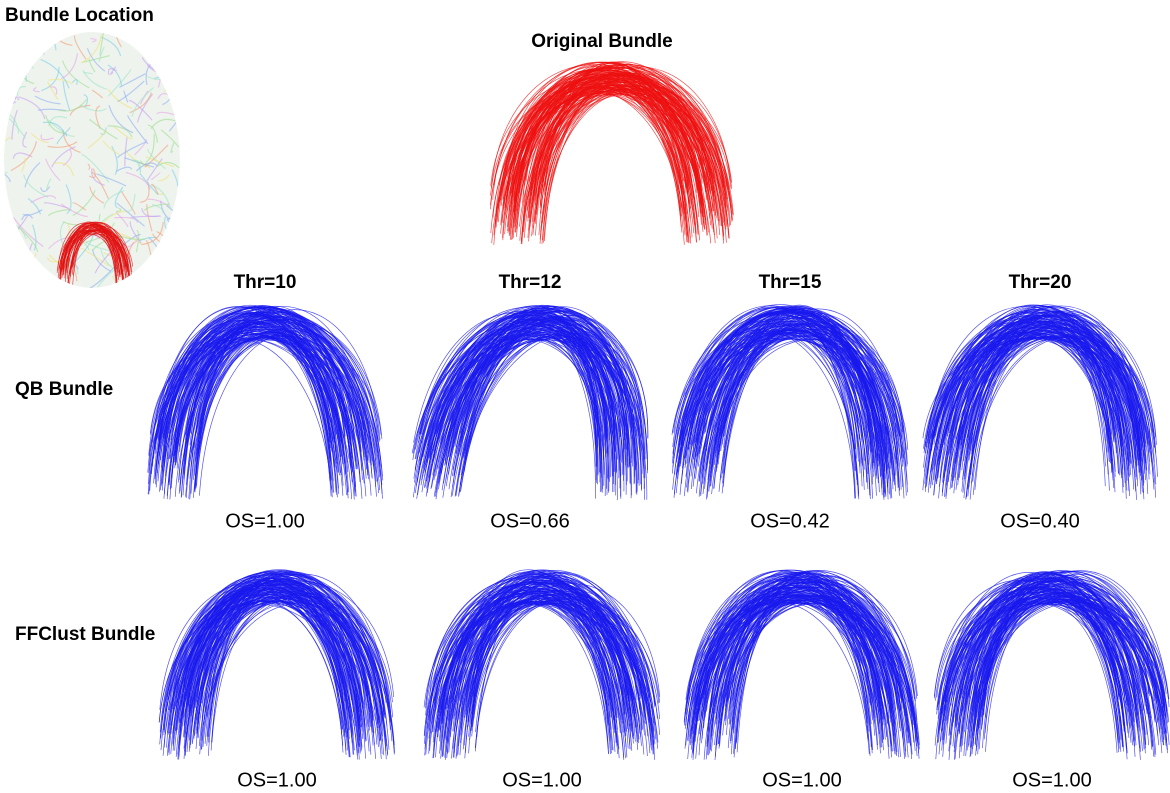 The image size is (1170, 793). I want to click on row-label: FFClust Bundle, so click(85, 634).